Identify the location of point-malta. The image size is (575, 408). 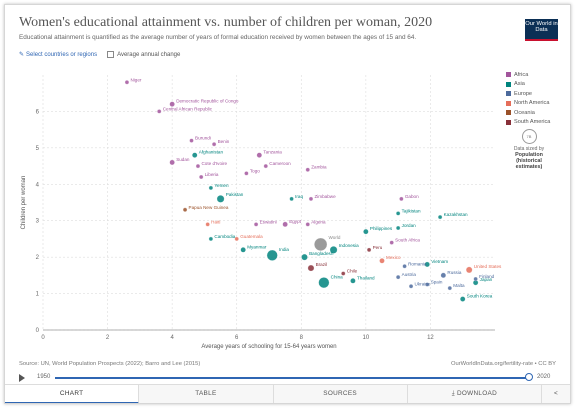
(449, 288).